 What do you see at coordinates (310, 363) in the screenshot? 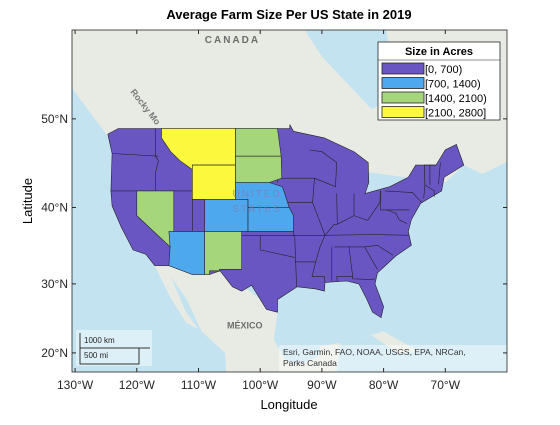
I see `attribution: Parks Canada` at bounding box center [310, 363].